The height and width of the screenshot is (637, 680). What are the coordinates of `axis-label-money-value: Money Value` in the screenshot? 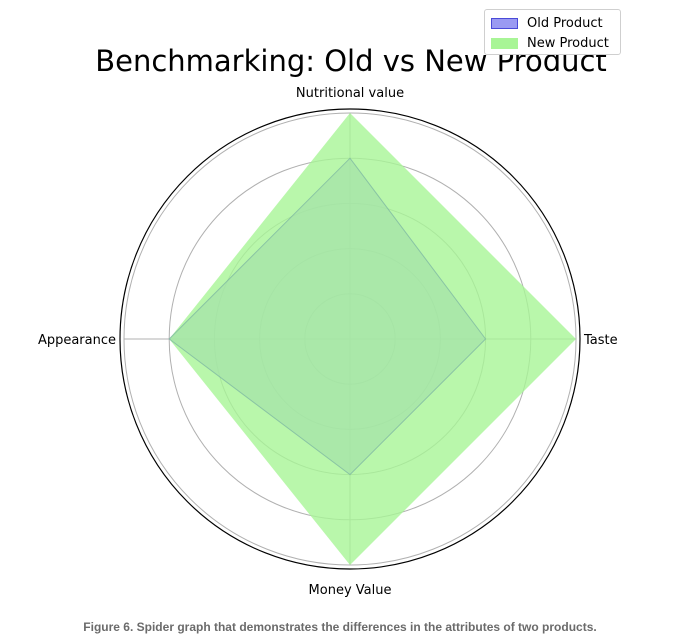 It's located at (350, 590).